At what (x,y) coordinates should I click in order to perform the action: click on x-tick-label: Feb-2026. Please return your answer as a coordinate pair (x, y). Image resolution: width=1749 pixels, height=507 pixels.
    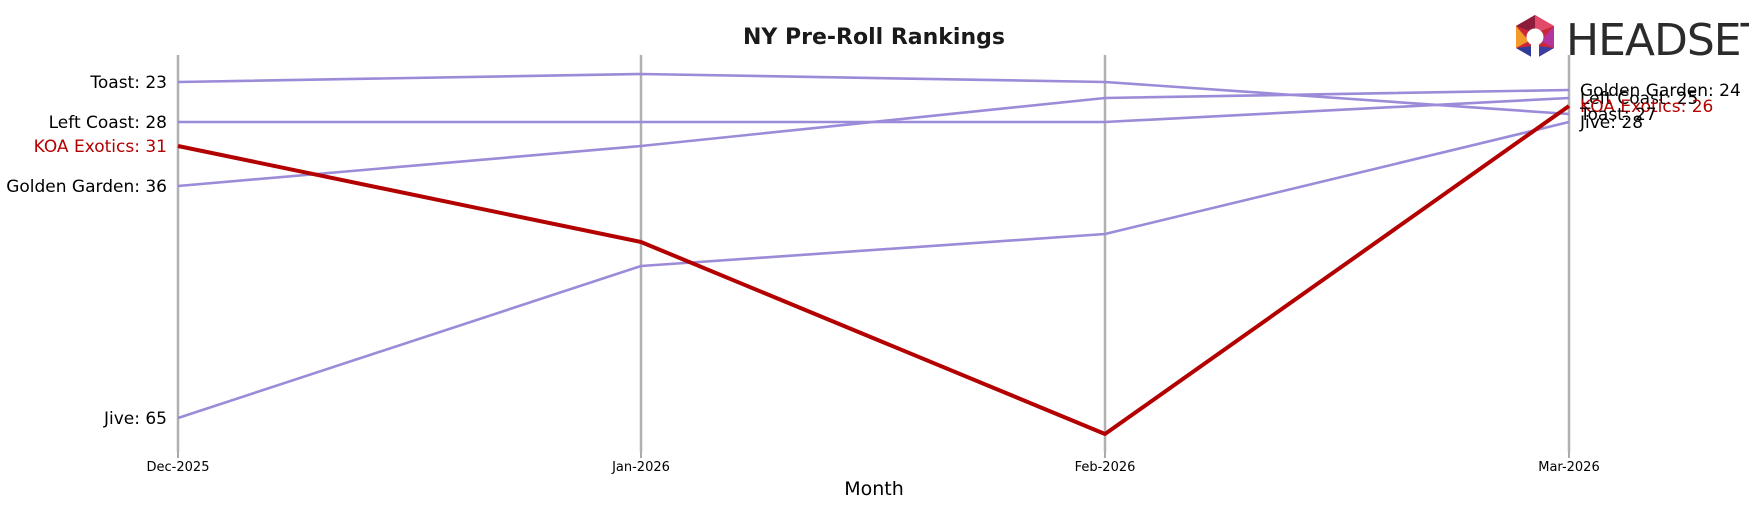
    Looking at the image, I should click on (1105, 467).